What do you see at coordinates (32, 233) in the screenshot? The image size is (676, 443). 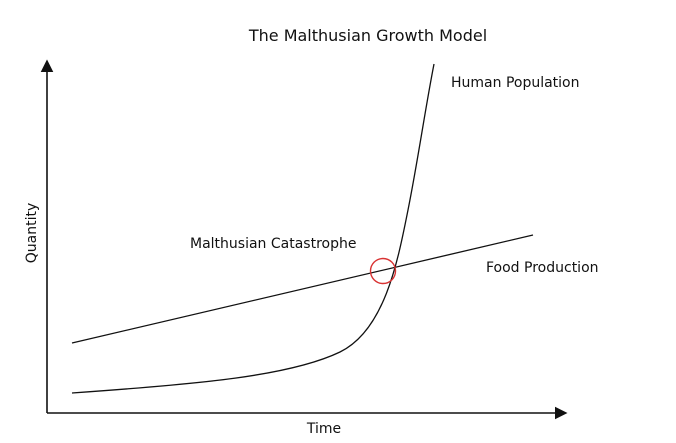 I see `y-axis-label: Quantity` at bounding box center [32, 233].